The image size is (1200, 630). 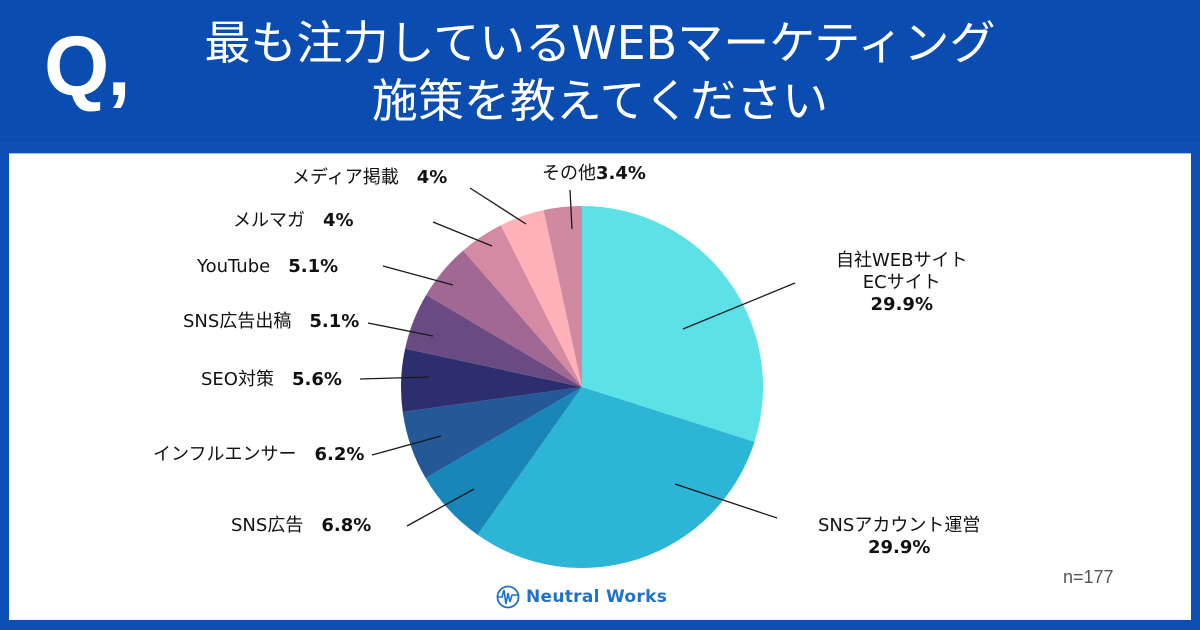 I want to click on brand-name: Neutral Works, so click(x=597, y=597).